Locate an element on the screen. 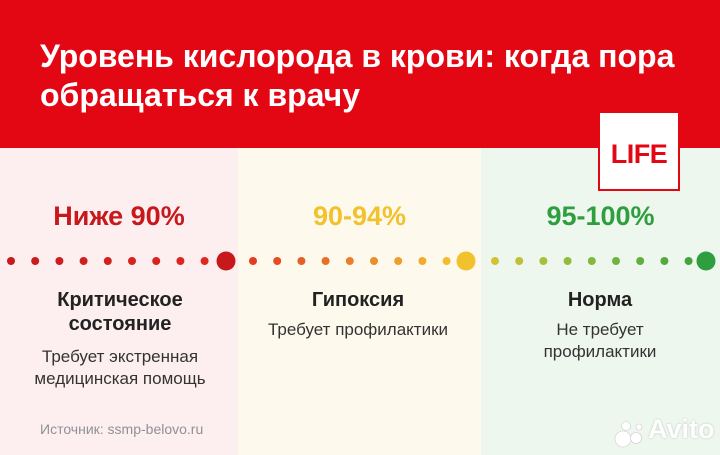 This screenshot has height=455, width=720. scale-marker-hypoxia is located at coordinates (466, 261).